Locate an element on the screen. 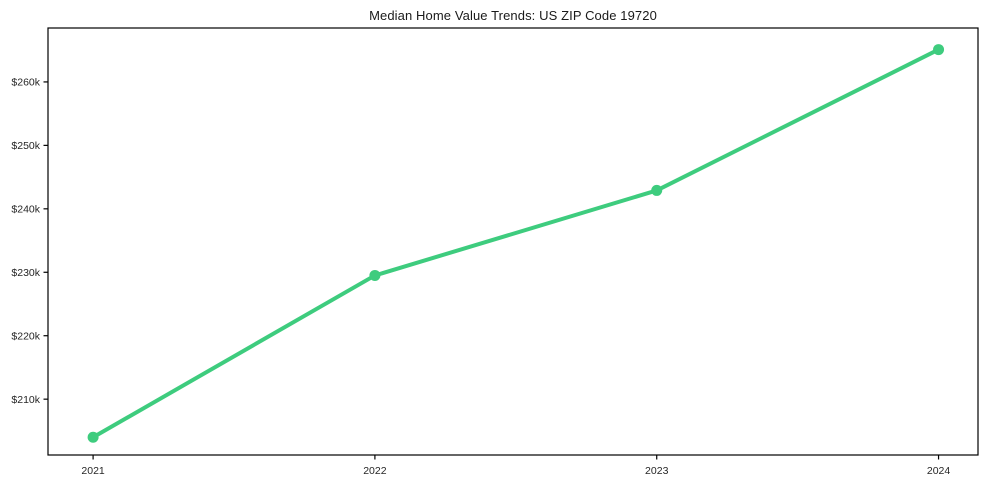 The image size is (990, 490). x-tick-label: 2023 is located at coordinates (657, 471).